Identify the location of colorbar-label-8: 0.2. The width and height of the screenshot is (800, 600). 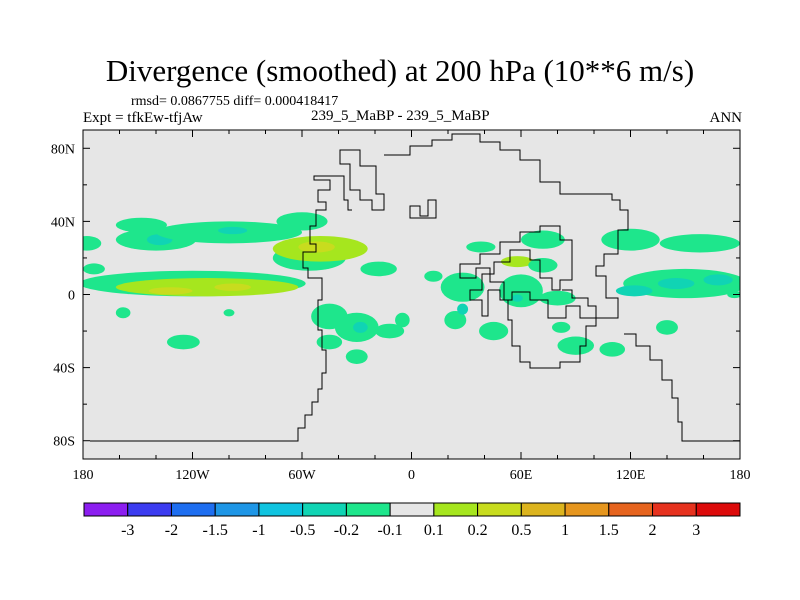
(478, 530).